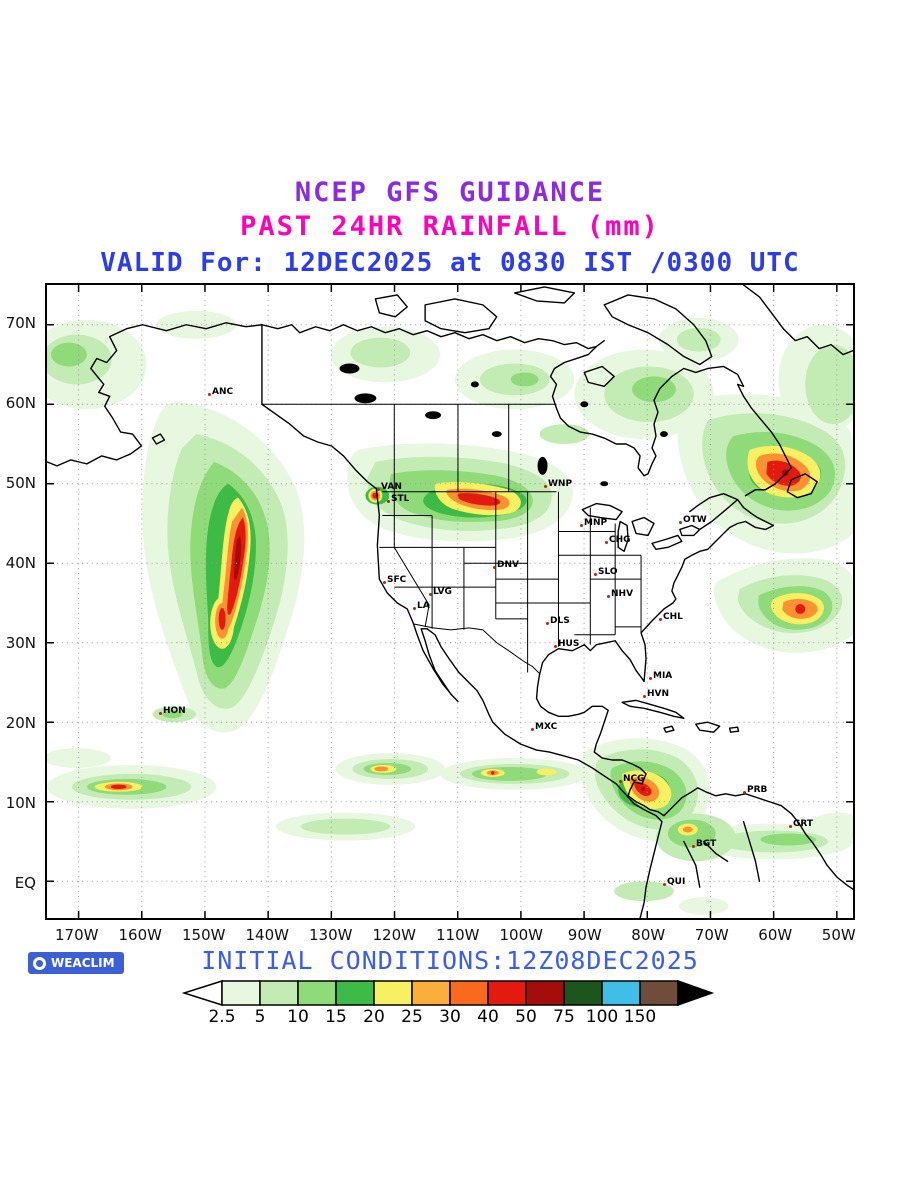  Describe the element at coordinates (222, 1017) in the screenshot. I see `legend-label: 2.5` at that location.